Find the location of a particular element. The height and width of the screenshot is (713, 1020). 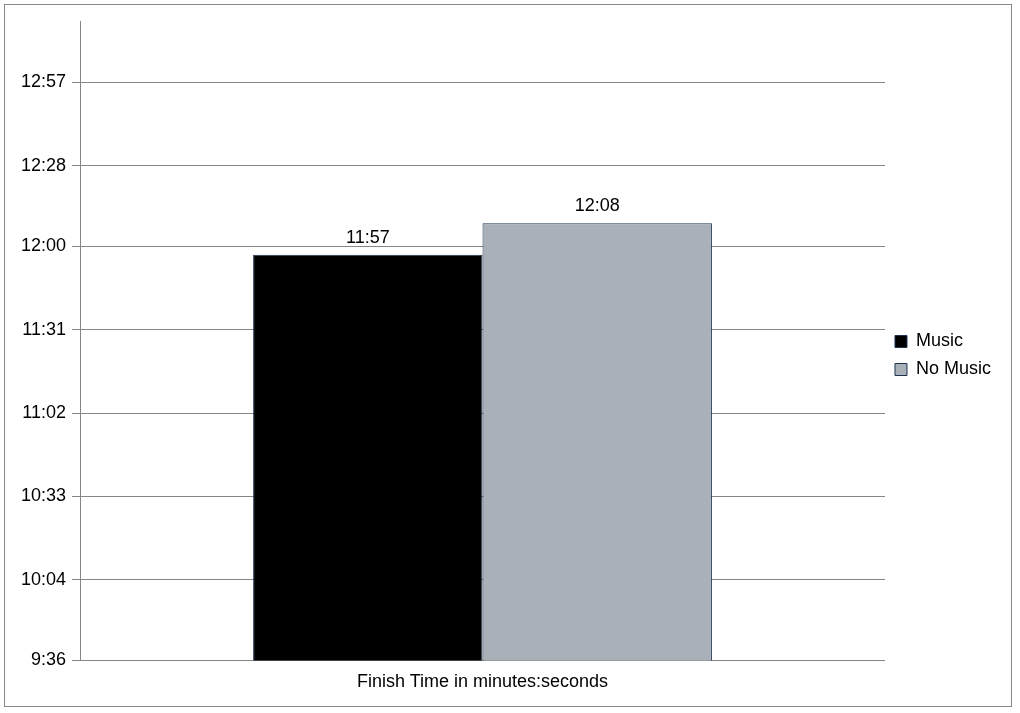

y-tick-label: 12:57 is located at coordinates (44, 81).